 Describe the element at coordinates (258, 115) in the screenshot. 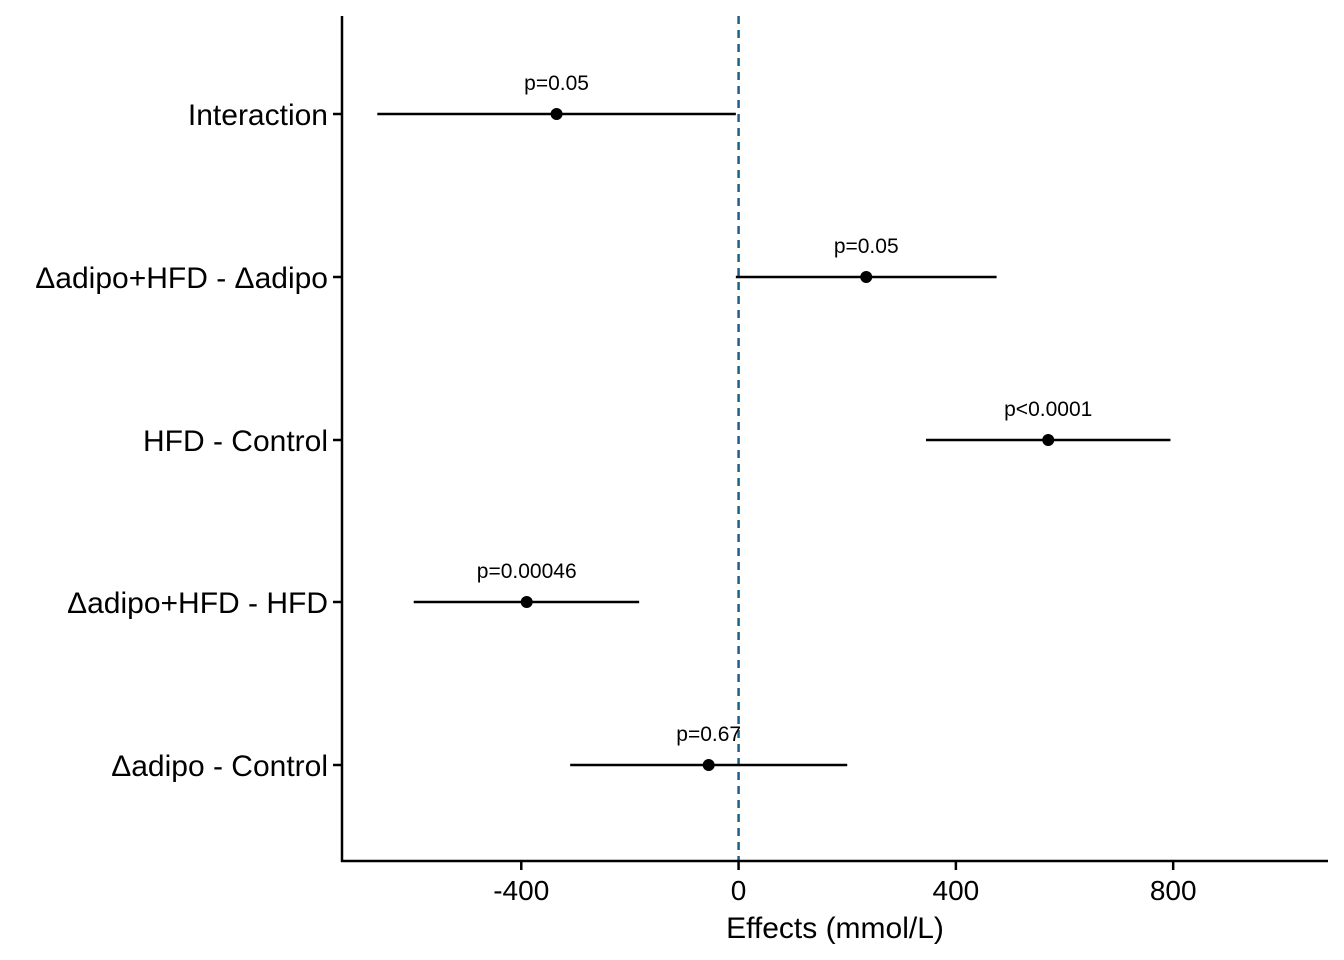

I see `y-category-label: Interaction` at that location.